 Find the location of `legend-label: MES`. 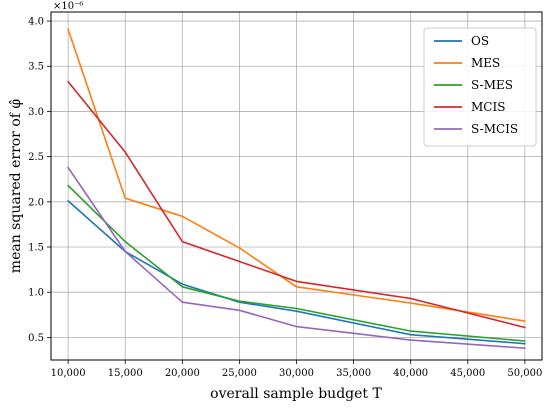

legend-label: MES is located at coordinates (485, 63).